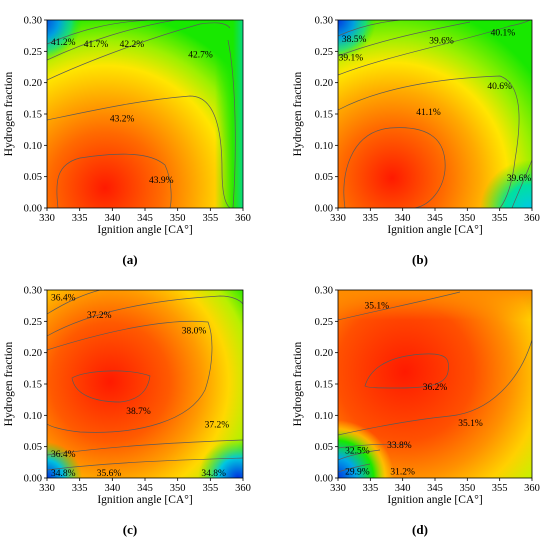 Image resolution: width=550 pixels, height=543 pixels. What do you see at coordinates (138, 412) in the screenshot?
I see `contour-label: 38.7%` at bounding box center [138, 412].